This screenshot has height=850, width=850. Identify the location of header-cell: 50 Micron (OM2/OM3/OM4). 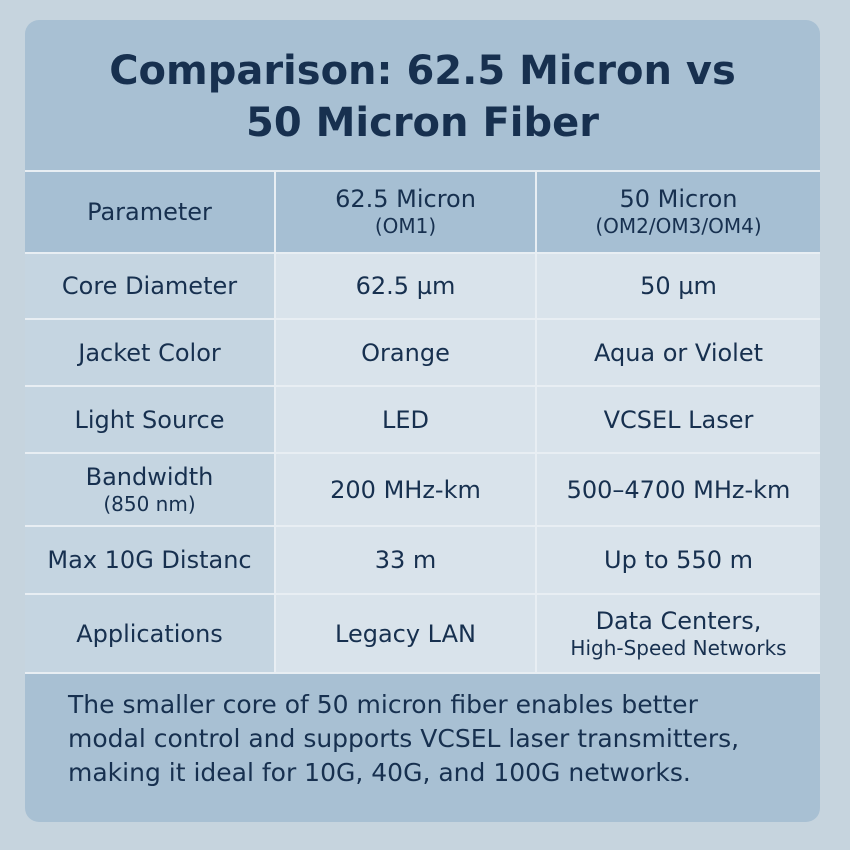
(678, 213).